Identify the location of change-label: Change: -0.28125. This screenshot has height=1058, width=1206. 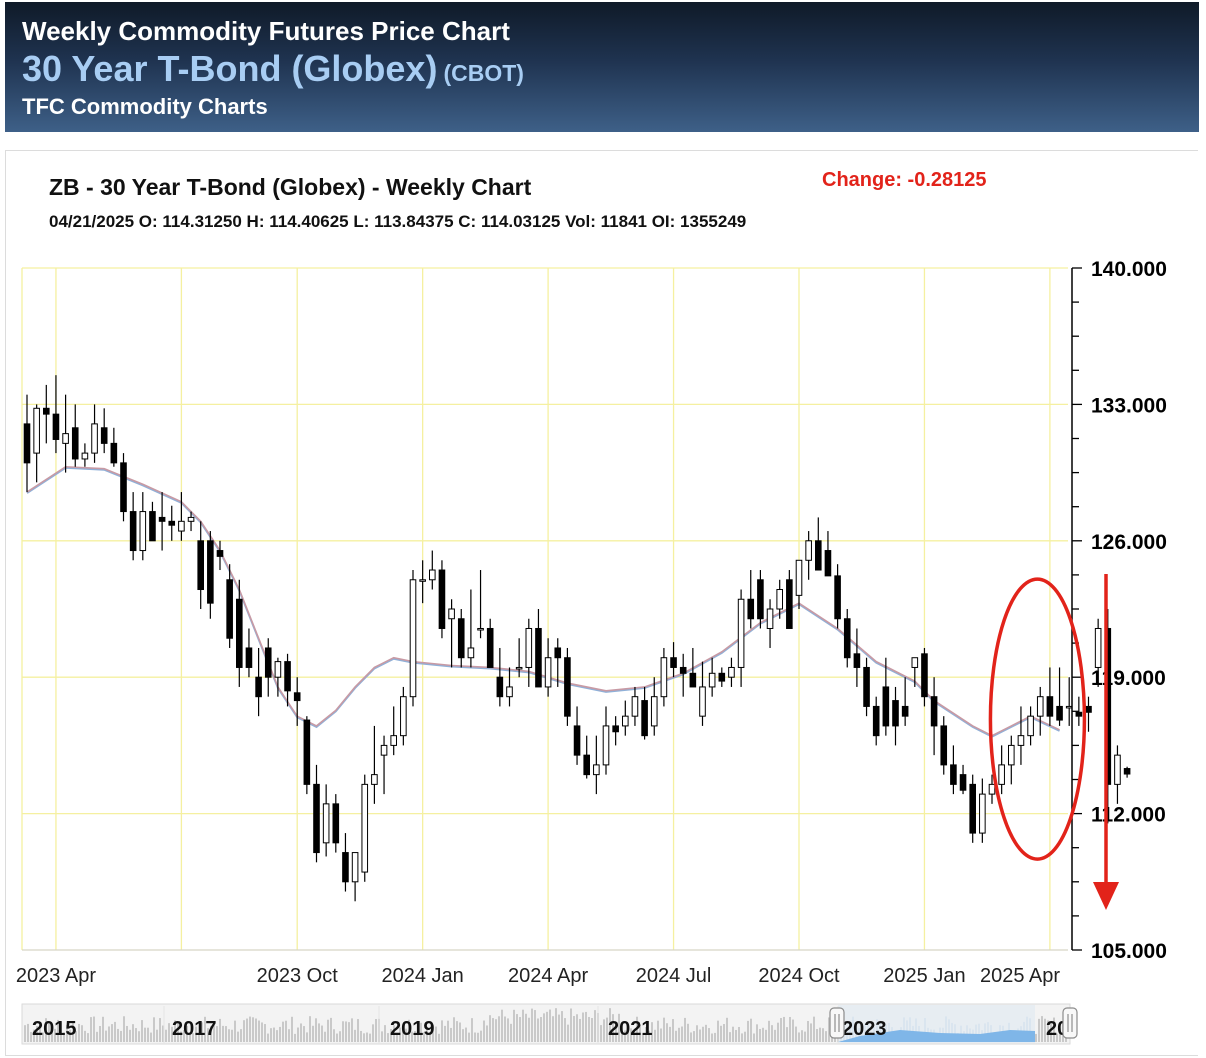
(904, 180).